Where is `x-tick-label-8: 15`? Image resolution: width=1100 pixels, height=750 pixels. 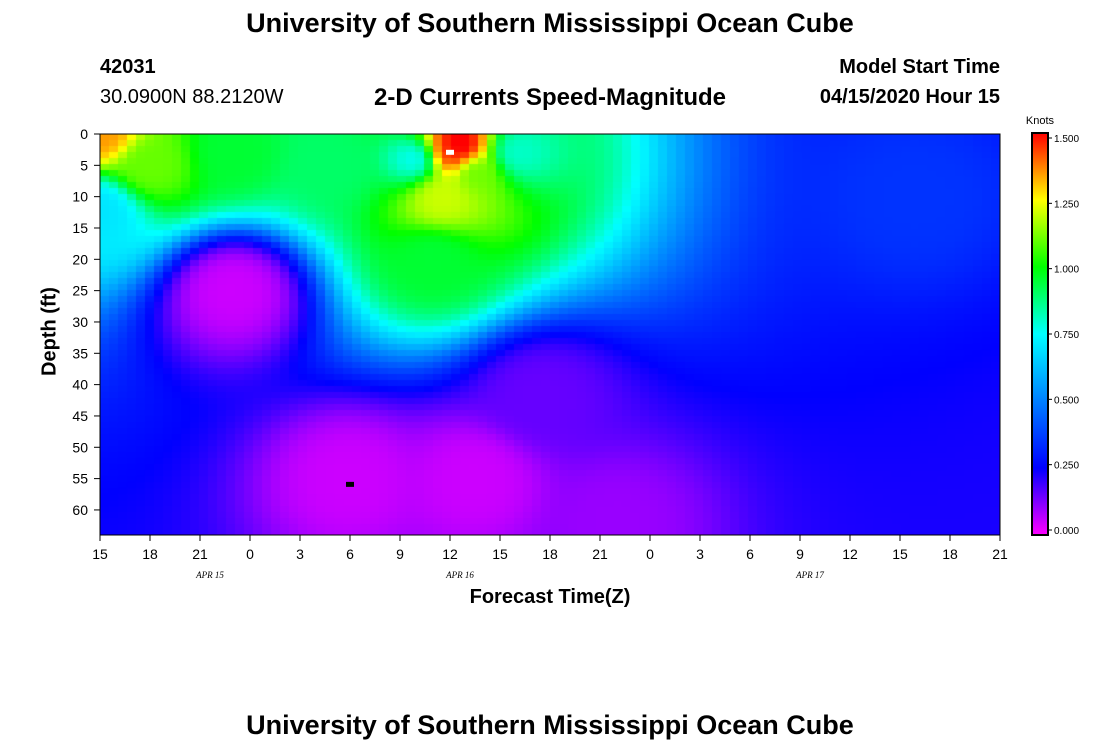
x-tick-label-8: 15 is located at coordinates (500, 554).